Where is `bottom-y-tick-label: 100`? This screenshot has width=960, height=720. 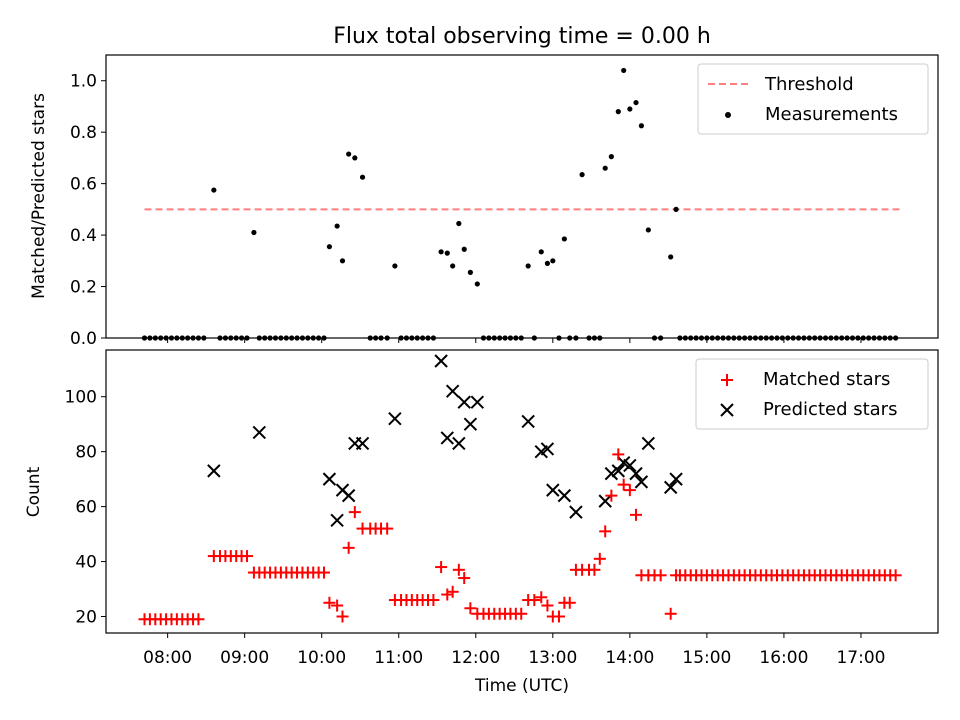
bottom-y-tick-label: 100 is located at coordinates (81, 398).